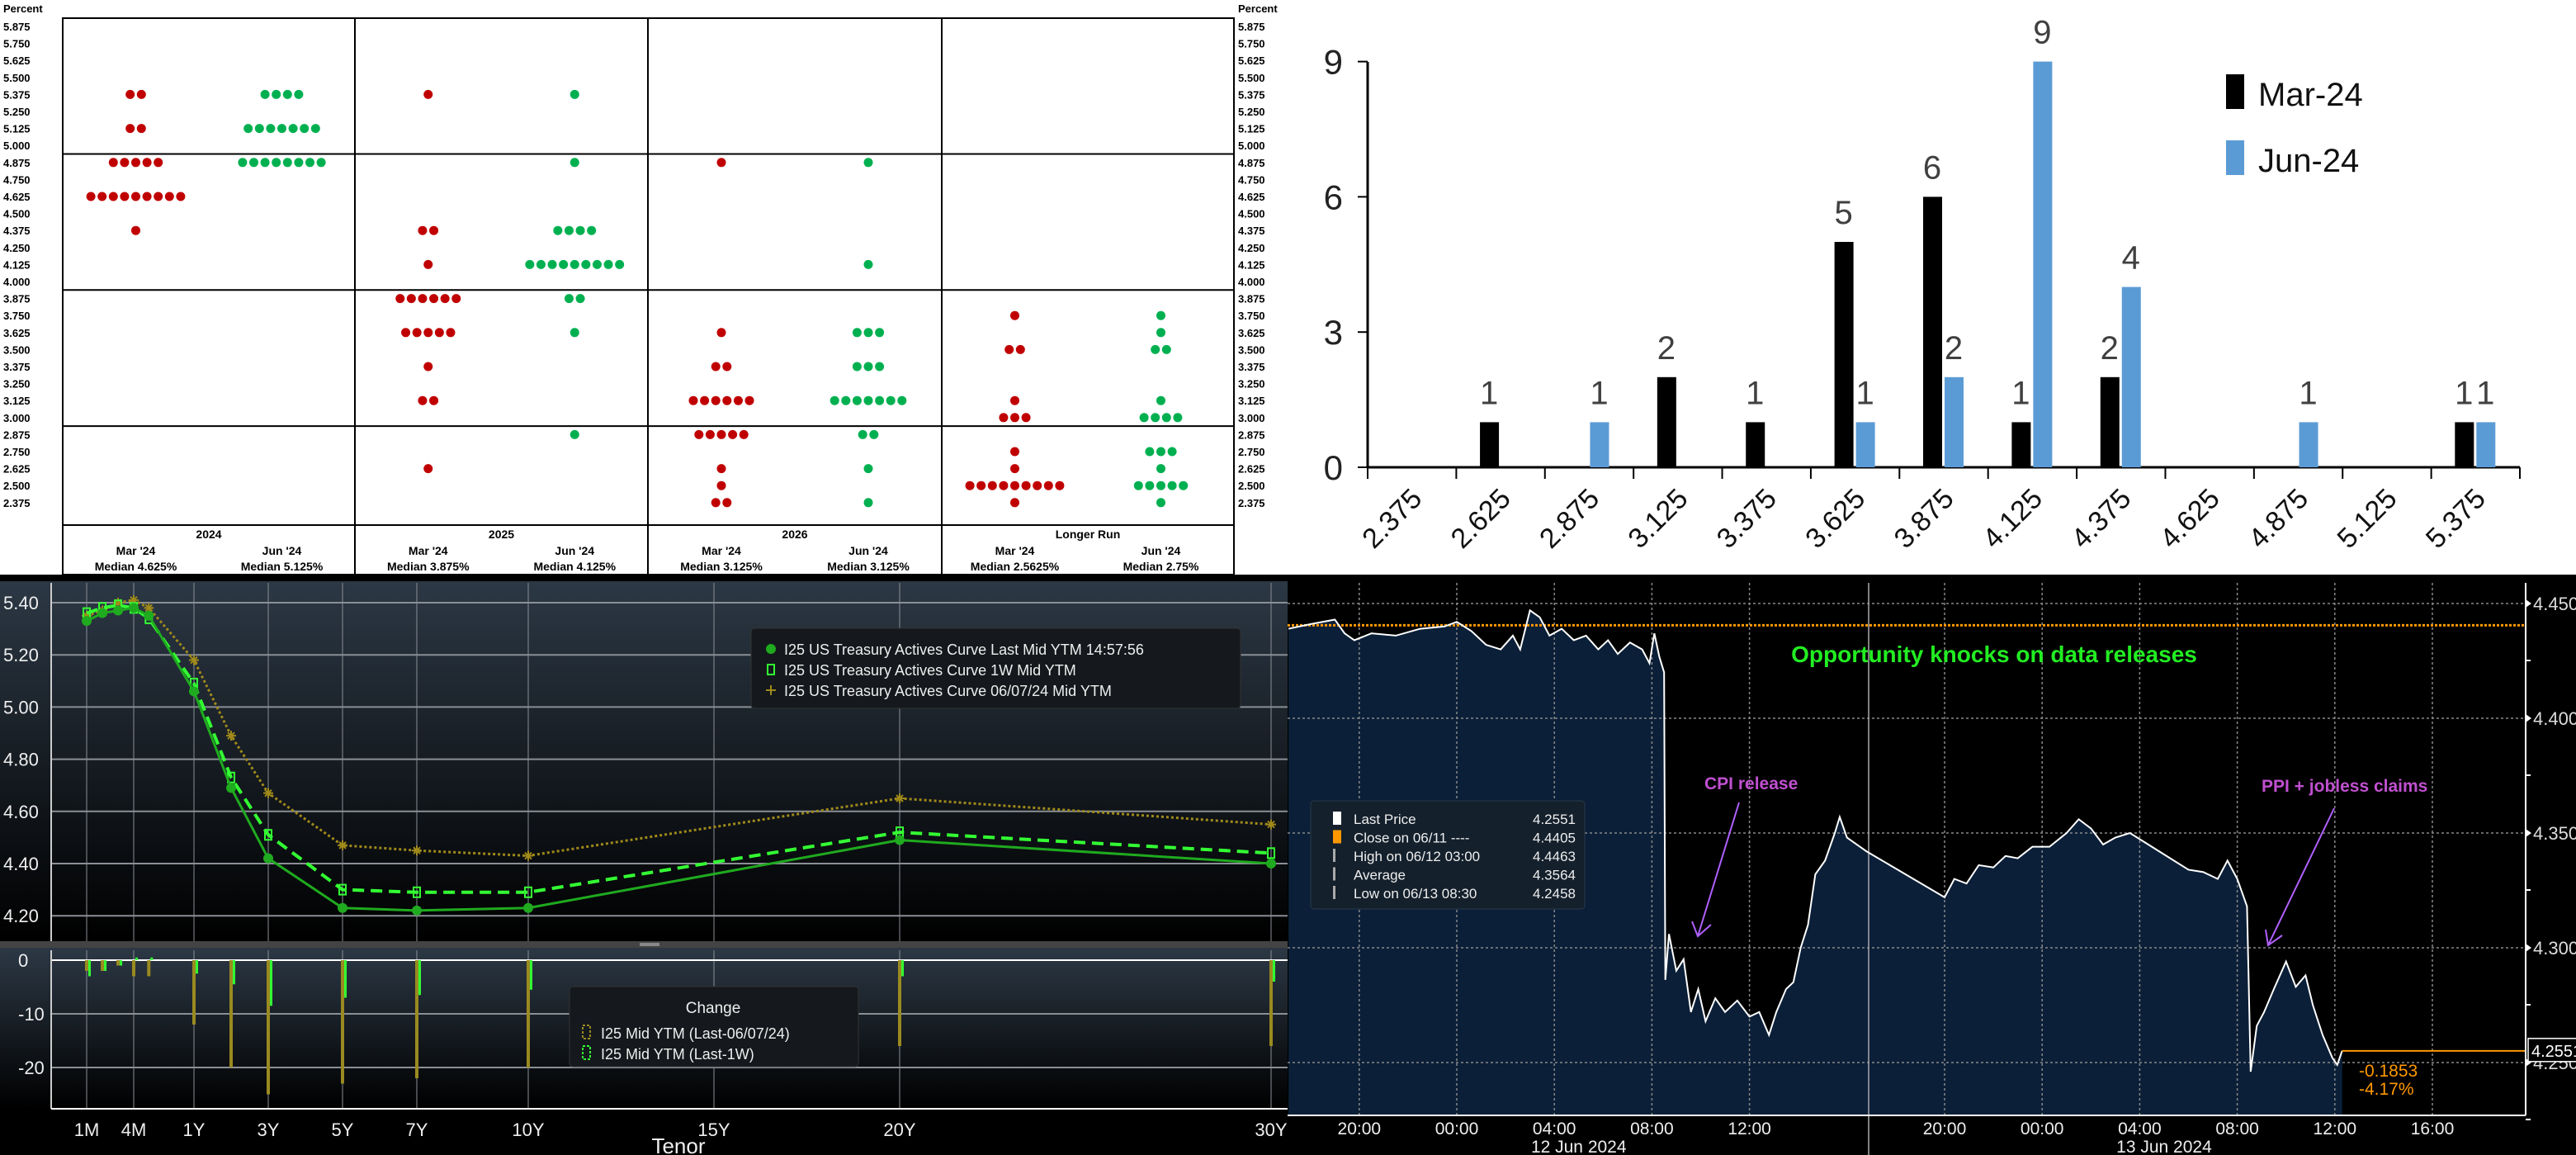 The image size is (2576, 1155). Describe the element at coordinates (2554, 833) in the screenshot. I see `y-tick-label: 4.350` at that location.